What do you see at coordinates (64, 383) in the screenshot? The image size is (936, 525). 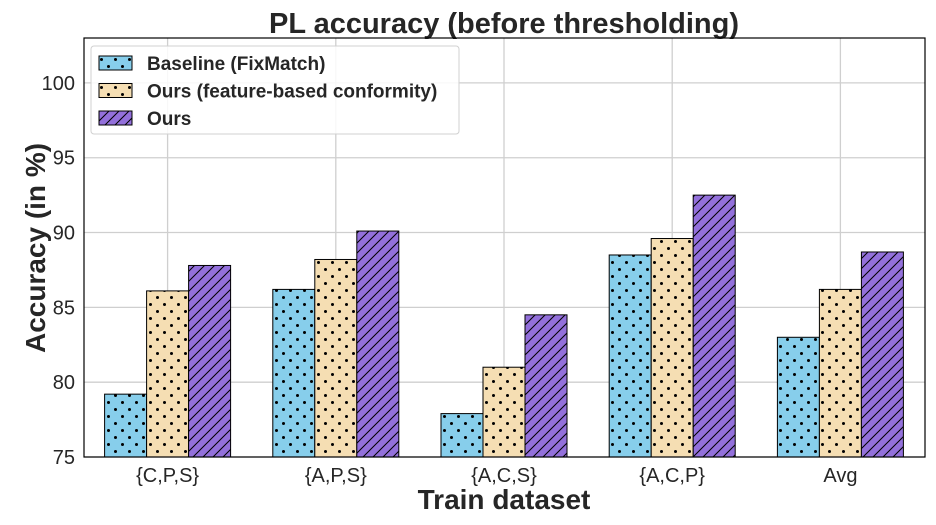 I see `y-tick-label: 80` at bounding box center [64, 383].